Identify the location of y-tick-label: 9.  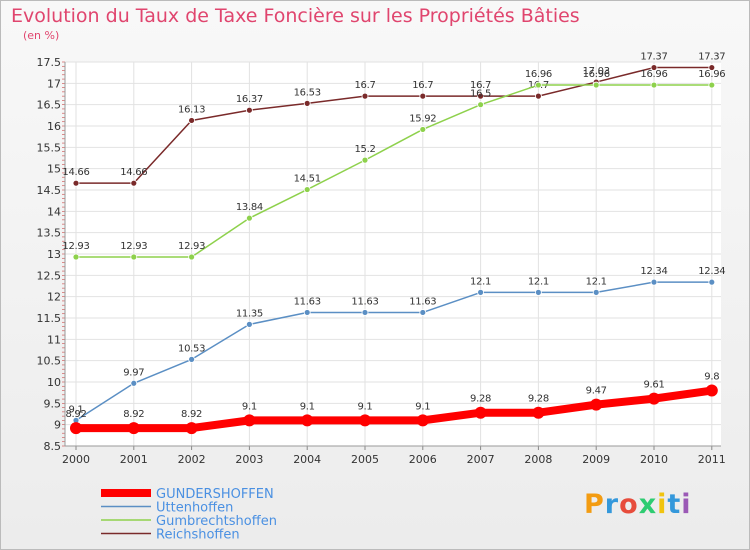
(57, 425).